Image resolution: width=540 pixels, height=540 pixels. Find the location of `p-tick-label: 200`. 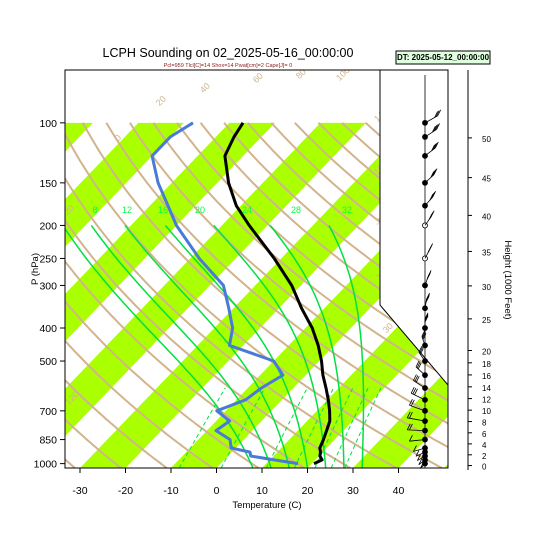

p-tick-label: 200 is located at coordinates (48, 226).